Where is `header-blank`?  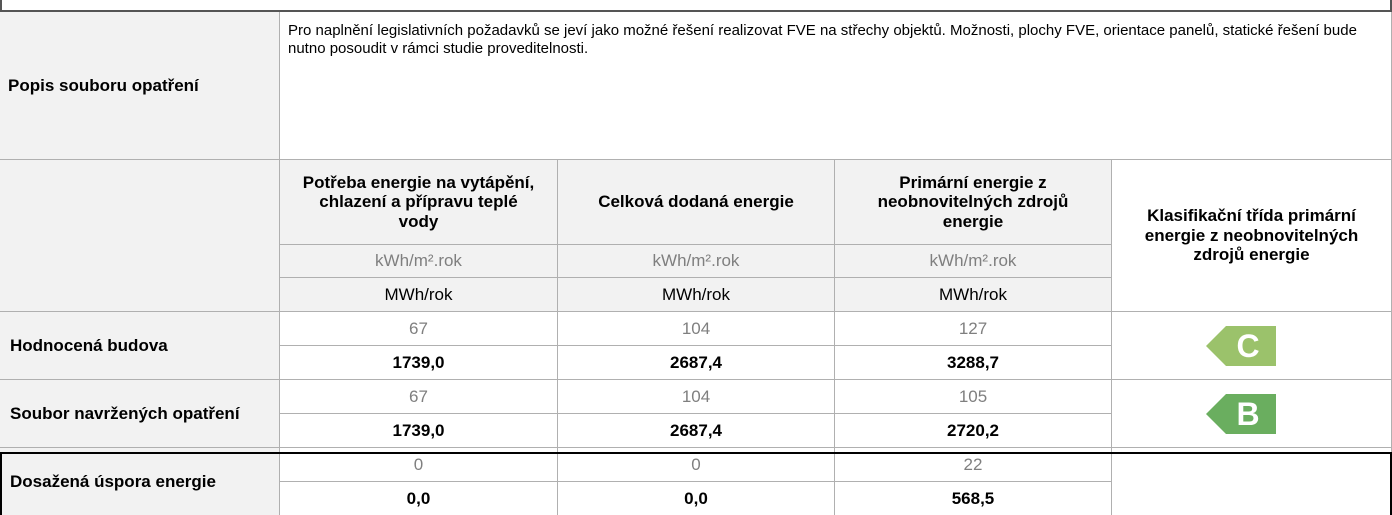 header-blank is located at coordinates (140, 236).